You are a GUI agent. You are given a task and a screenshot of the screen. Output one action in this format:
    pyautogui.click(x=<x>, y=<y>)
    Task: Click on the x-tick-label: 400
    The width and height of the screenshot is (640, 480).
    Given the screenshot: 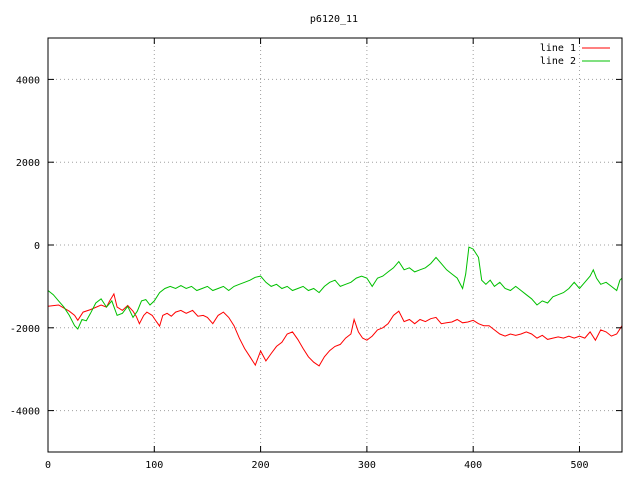 What is the action you would take?
    pyautogui.click(x=473, y=465)
    